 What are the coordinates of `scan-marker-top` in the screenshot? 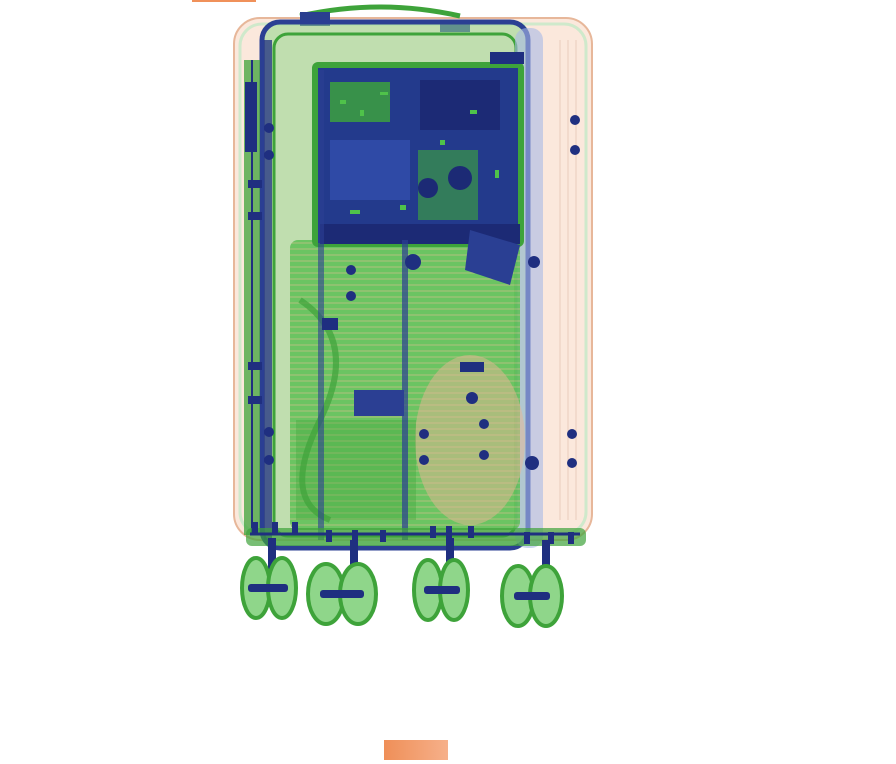 It's located at (224, 1).